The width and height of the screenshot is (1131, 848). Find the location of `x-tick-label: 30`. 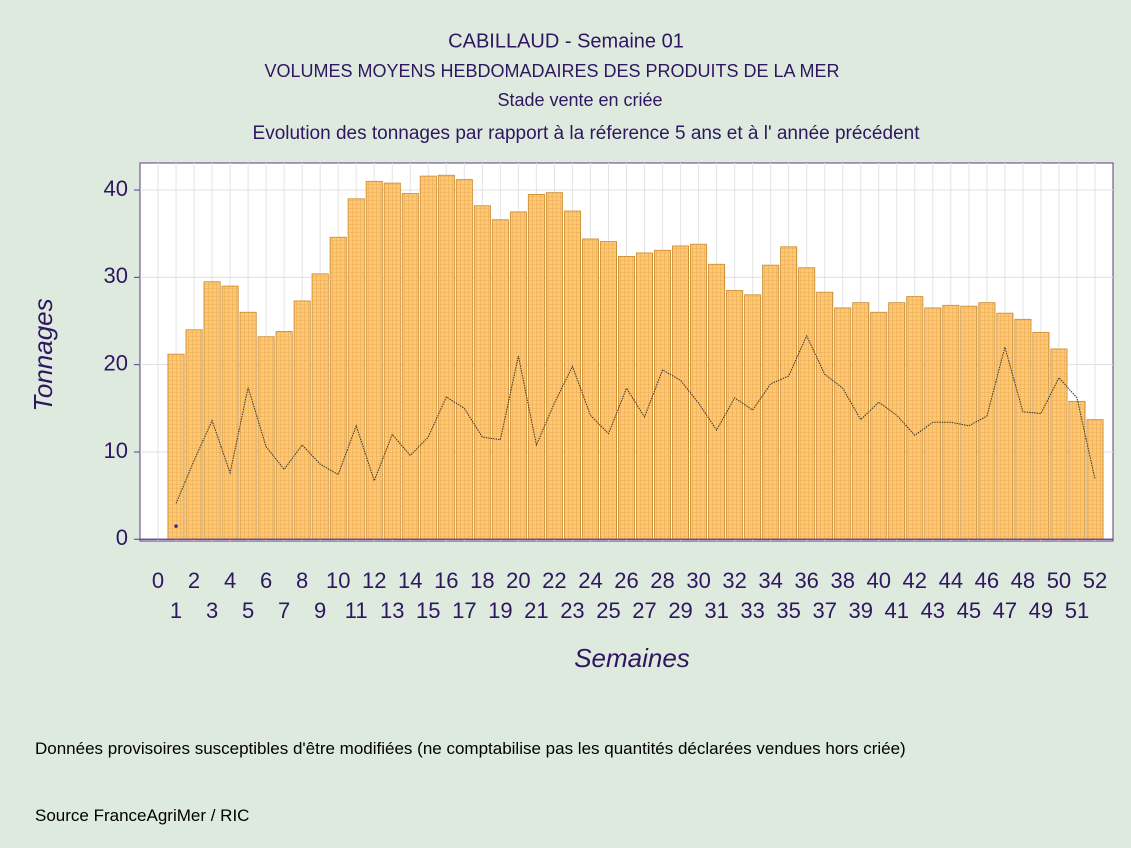

x-tick-label: 30 is located at coordinates (698, 580).